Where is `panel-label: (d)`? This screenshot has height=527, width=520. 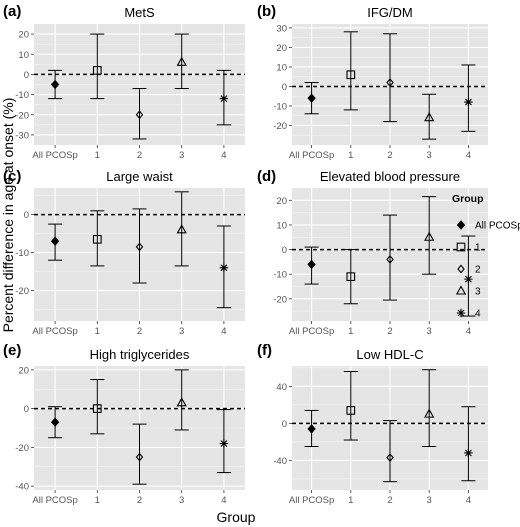
panel-label: (d) is located at coordinates (266, 176).